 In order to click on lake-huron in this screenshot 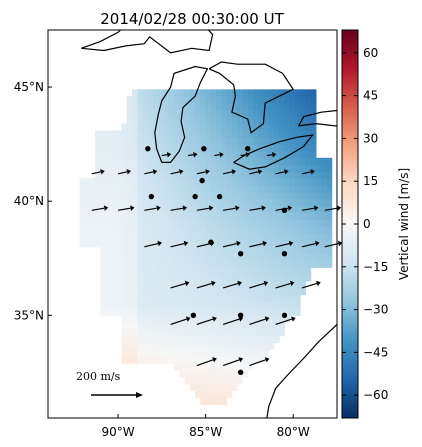, I will do `click(251, 97)`.